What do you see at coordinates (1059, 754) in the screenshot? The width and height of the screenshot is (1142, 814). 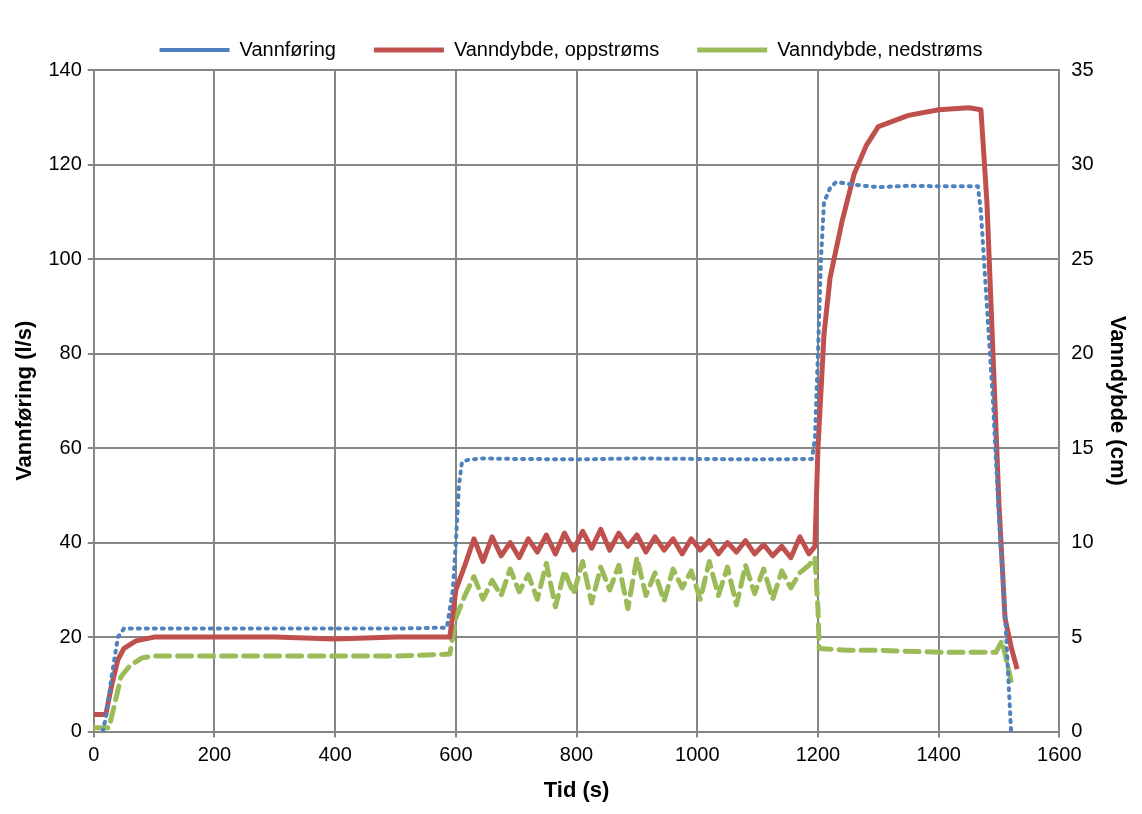 I see `x-tick-label: 1600` at bounding box center [1059, 754].